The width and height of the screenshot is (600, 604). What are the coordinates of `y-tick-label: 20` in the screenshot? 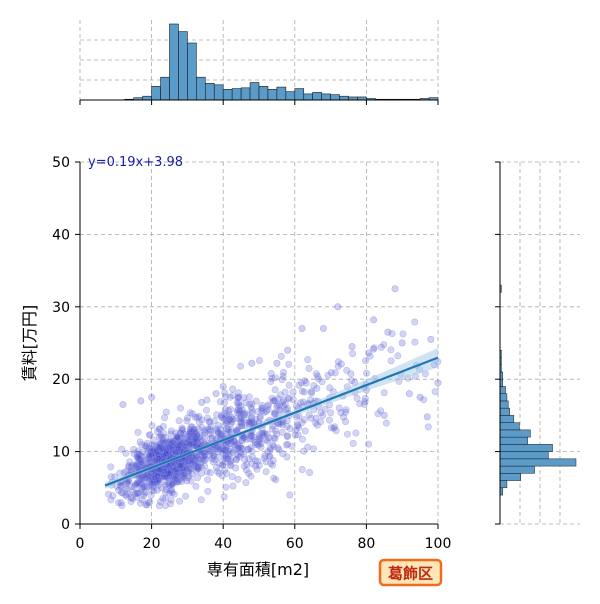 It's located at (61, 380).